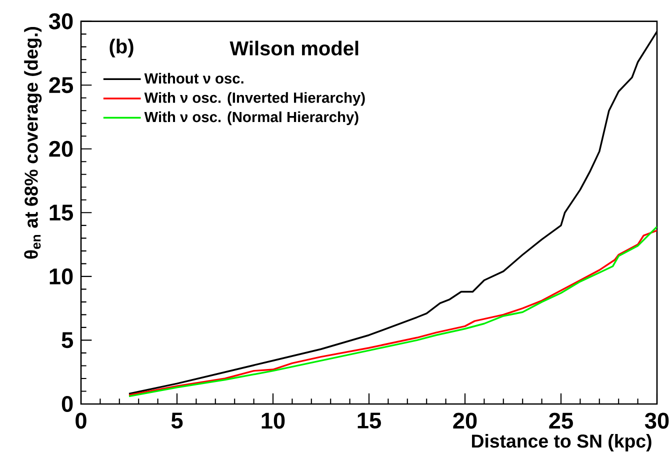 The height and width of the screenshot is (452, 671). I want to click on y-tick-label: 15, so click(61, 212).